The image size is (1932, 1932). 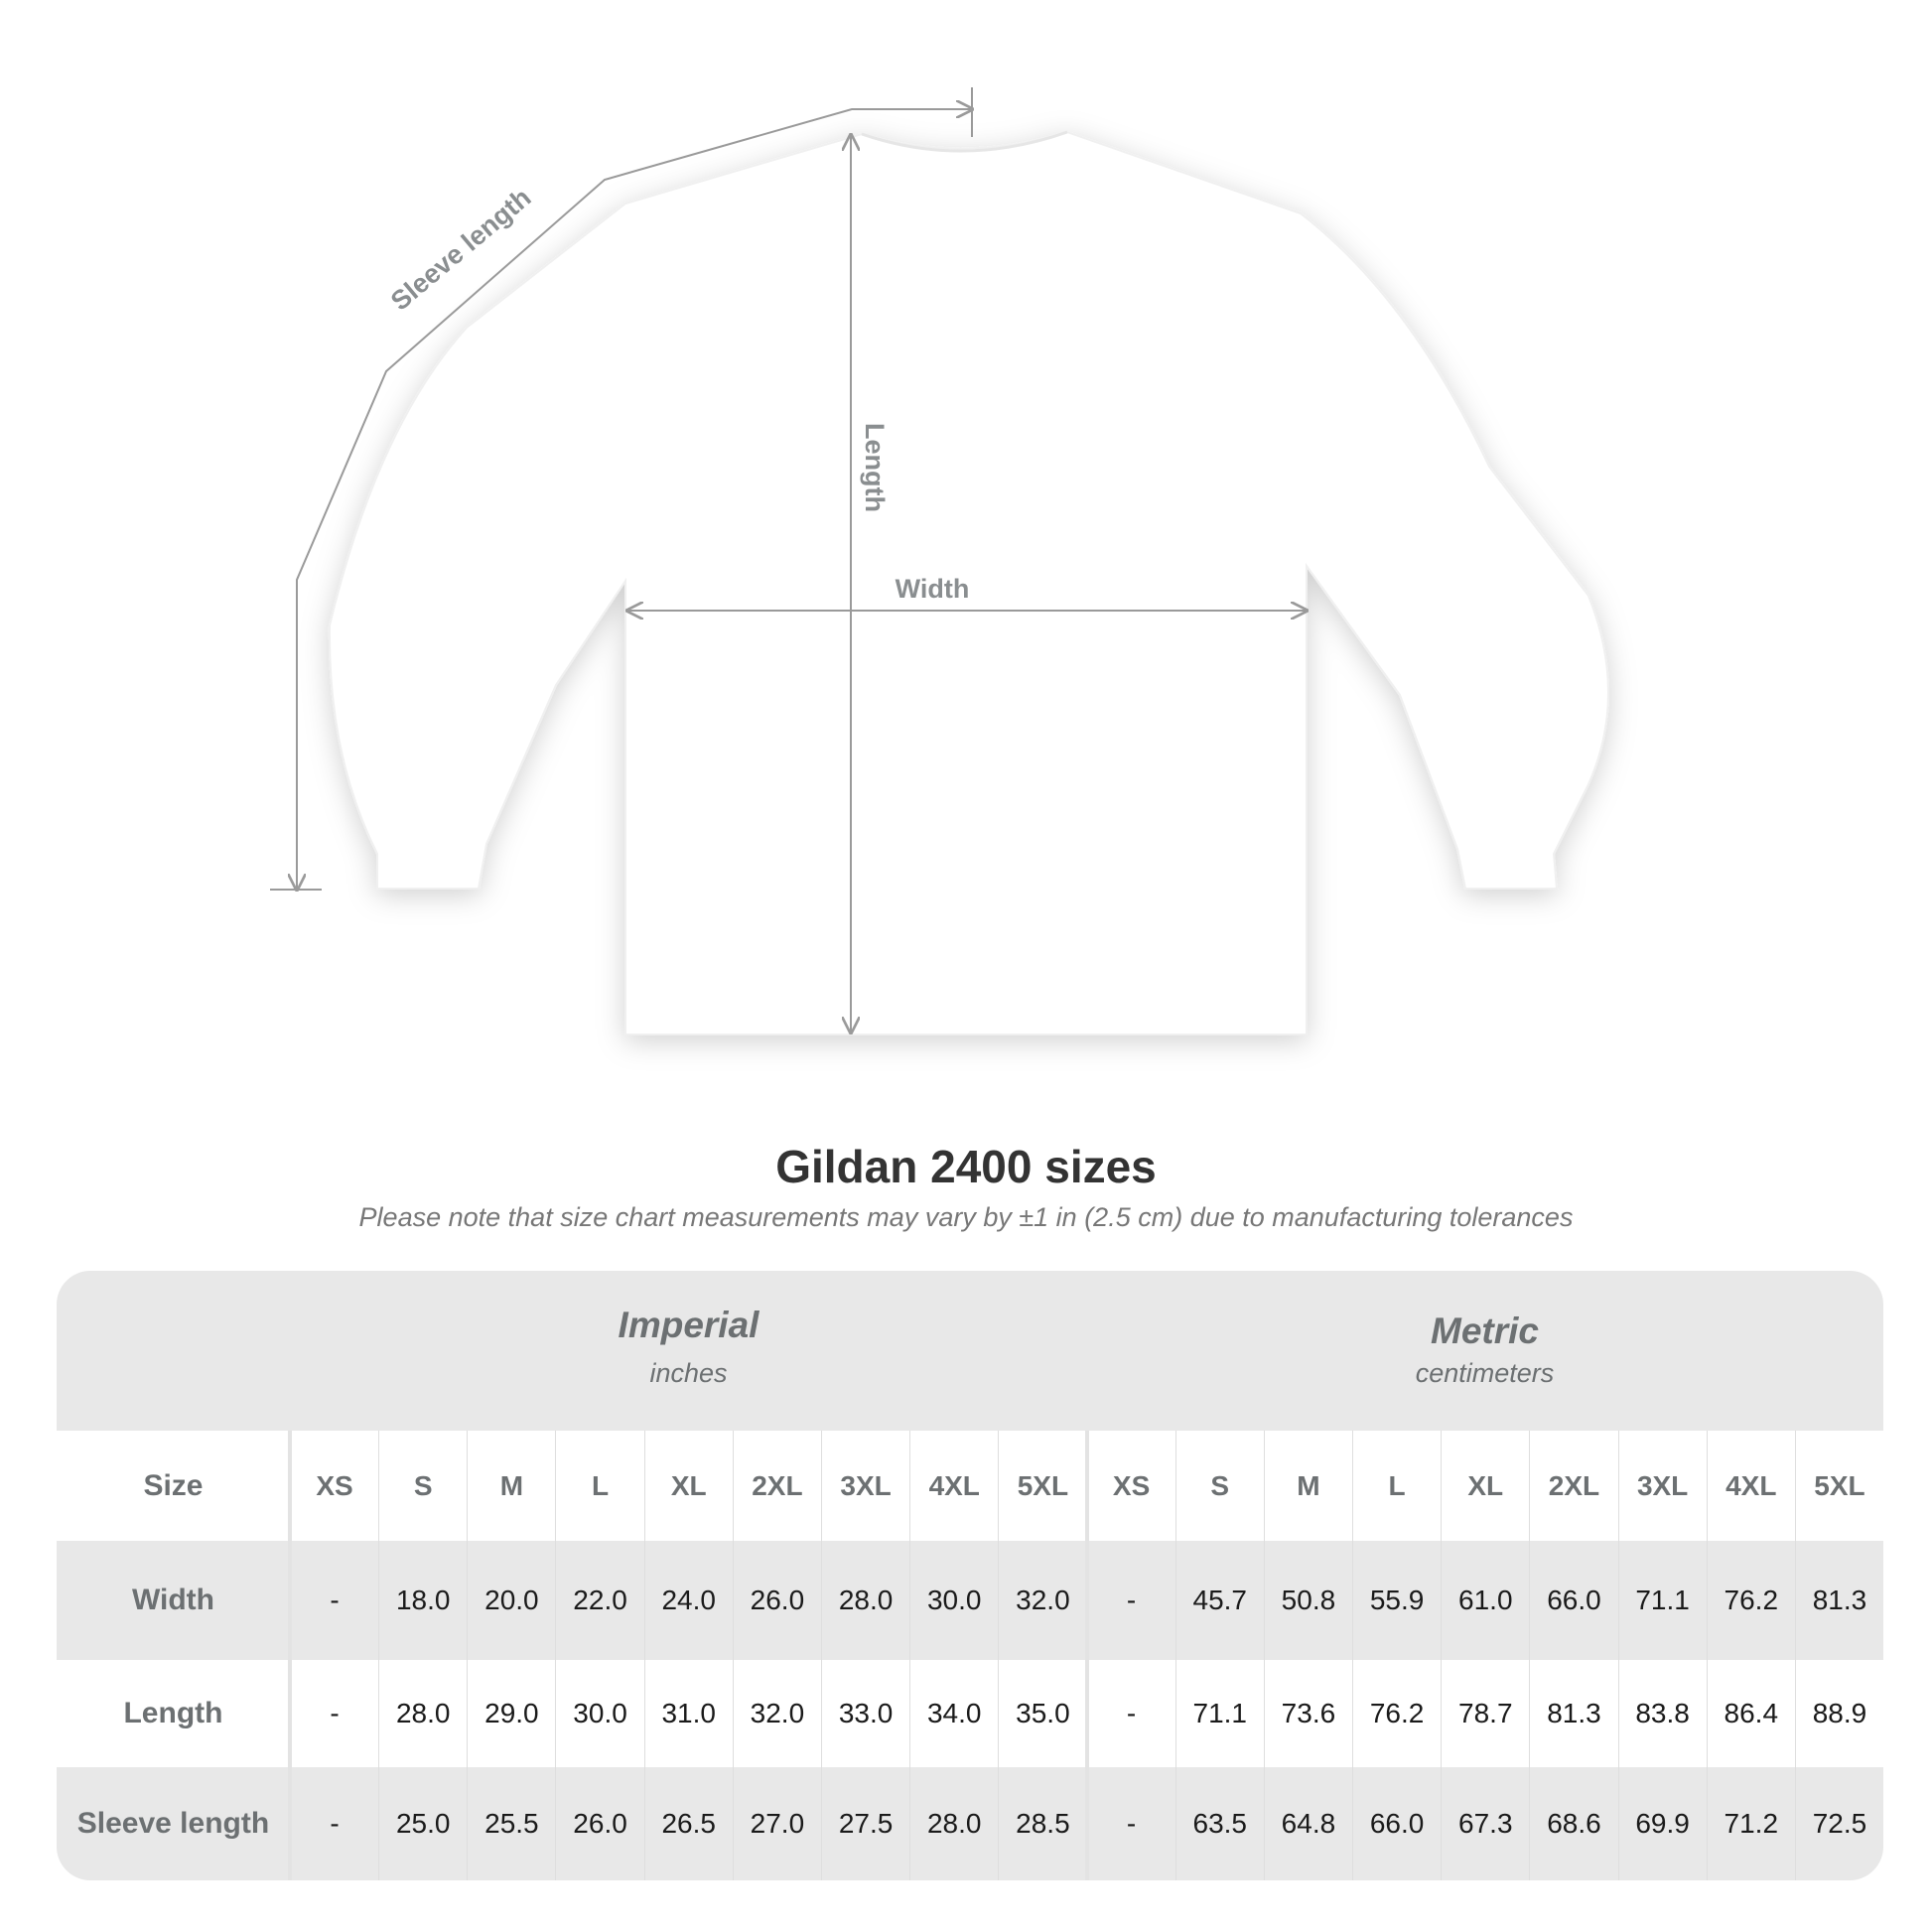 What do you see at coordinates (875, 468) in the screenshot?
I see `length-label: Length` at bounding box center [875, 468].